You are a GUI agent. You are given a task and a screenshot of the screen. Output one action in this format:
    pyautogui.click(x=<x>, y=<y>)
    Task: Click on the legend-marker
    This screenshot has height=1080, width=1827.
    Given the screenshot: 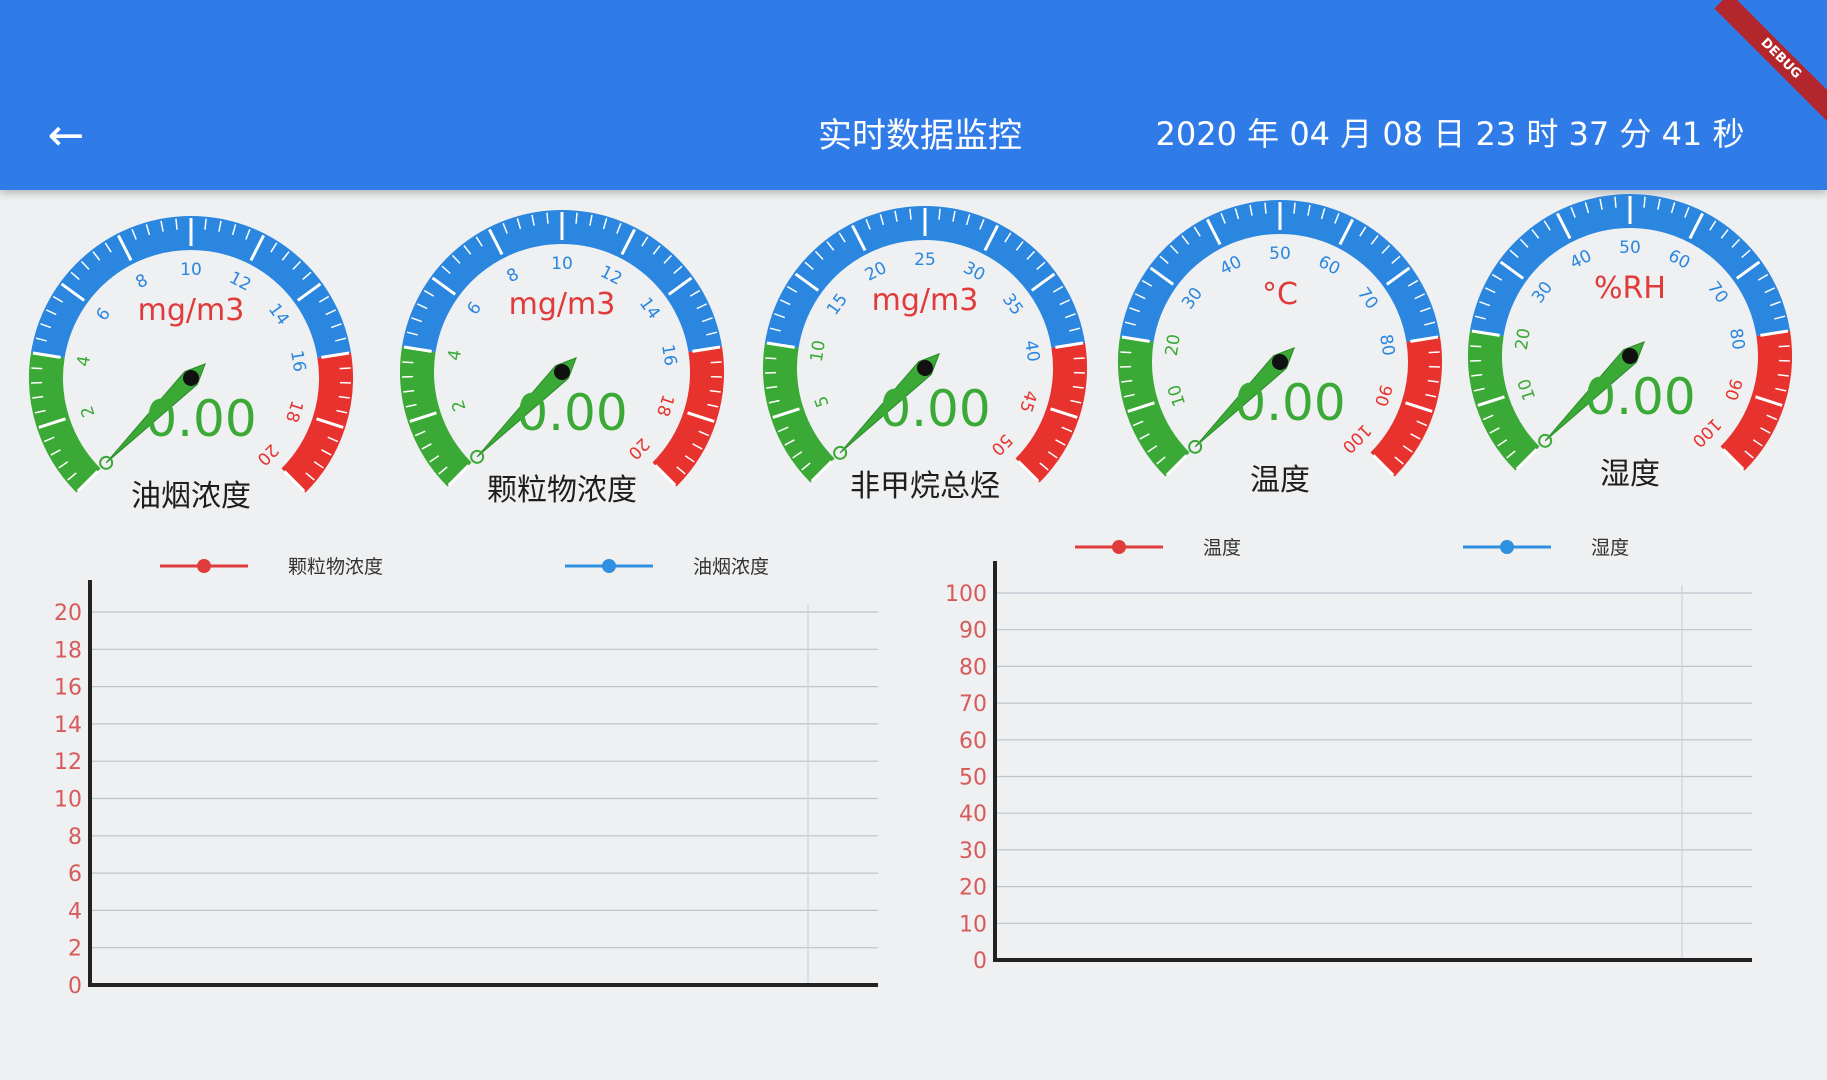 What is the action you would take?
    pyautogui.click(x=1119, y=547)
    